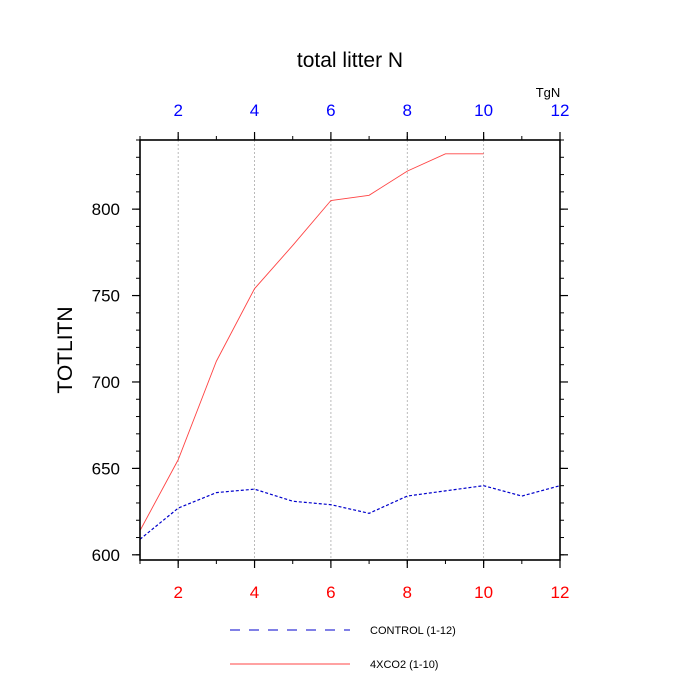  Describe the element at coordinates (106, 468) in the screenshot. I see `y-tick-label: 650` at that location.